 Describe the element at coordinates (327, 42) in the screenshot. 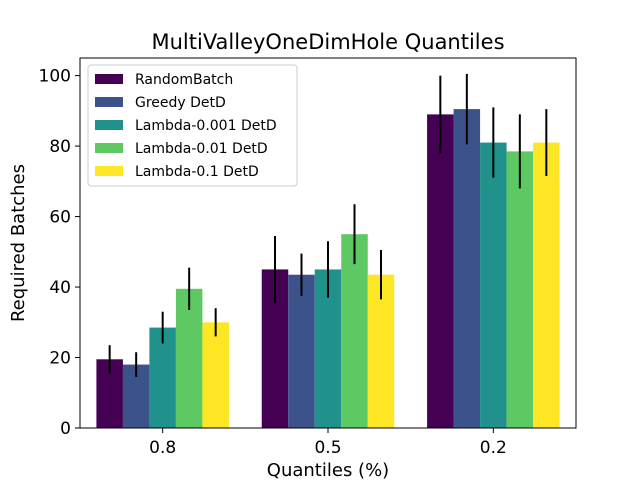

I see `chart-title: MultiValleyOneDimHole Quantiles` at that location.